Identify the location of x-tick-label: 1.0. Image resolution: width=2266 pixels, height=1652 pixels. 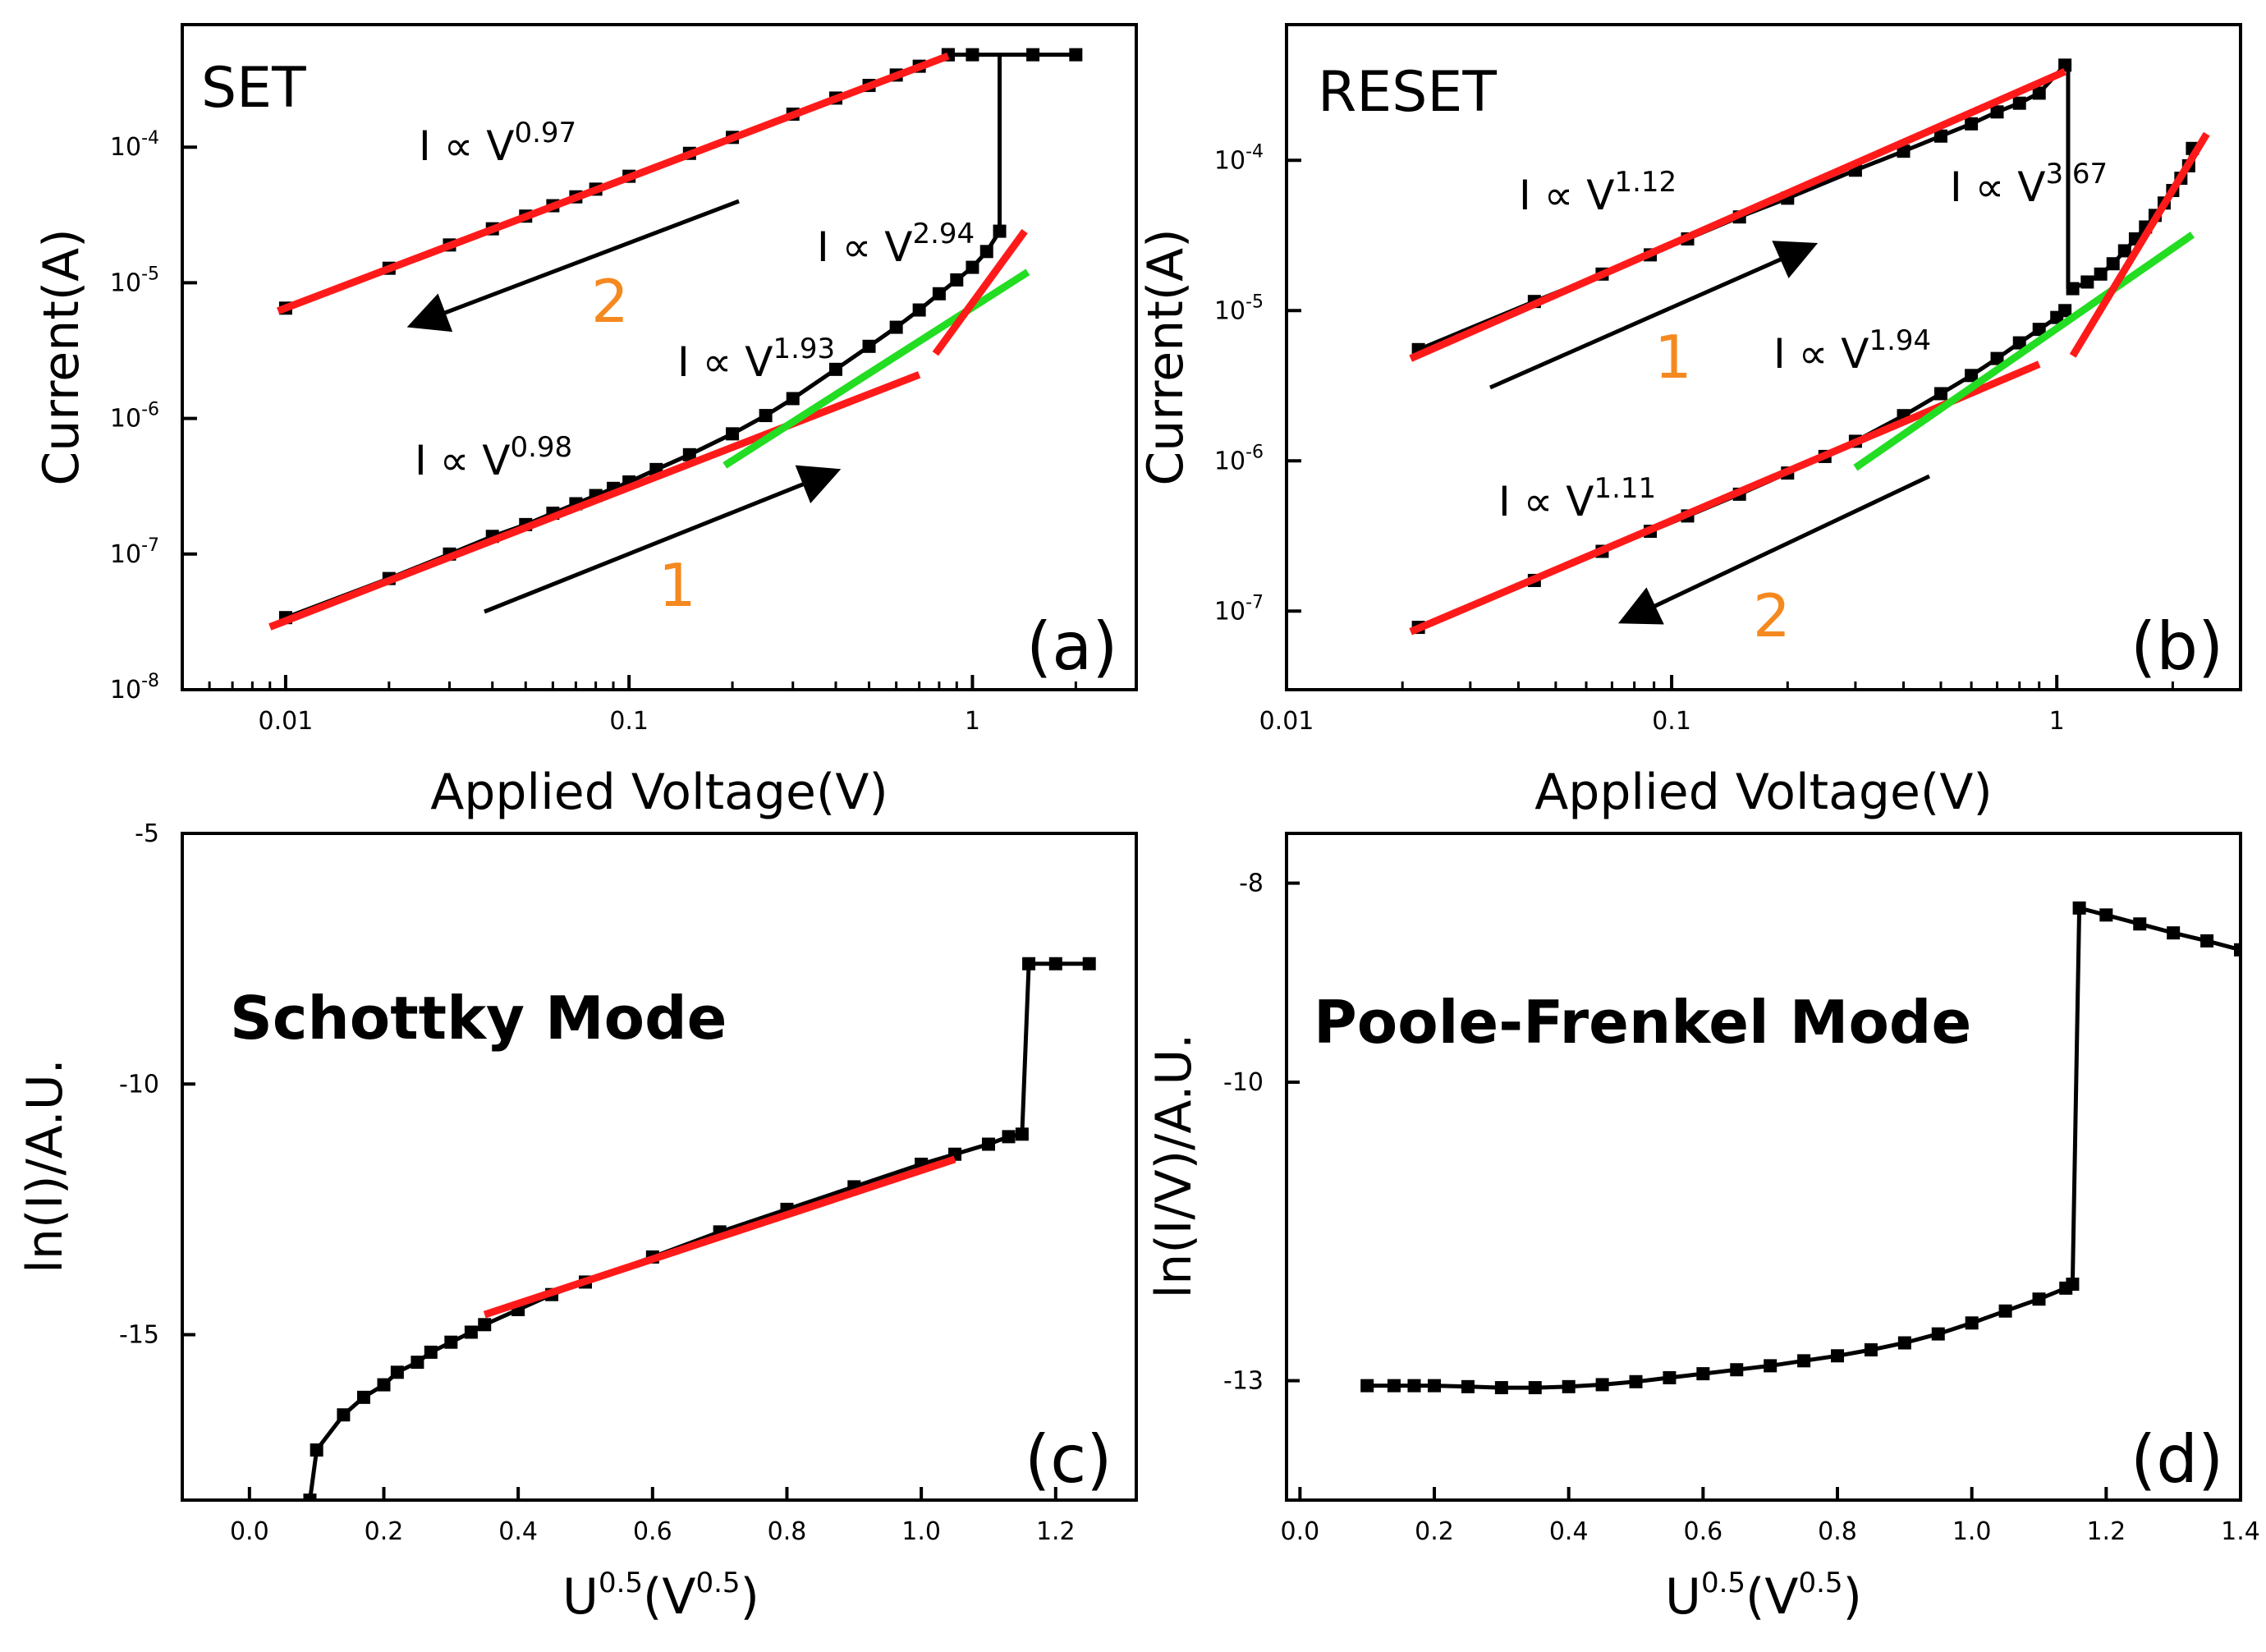
(1972, 1531).